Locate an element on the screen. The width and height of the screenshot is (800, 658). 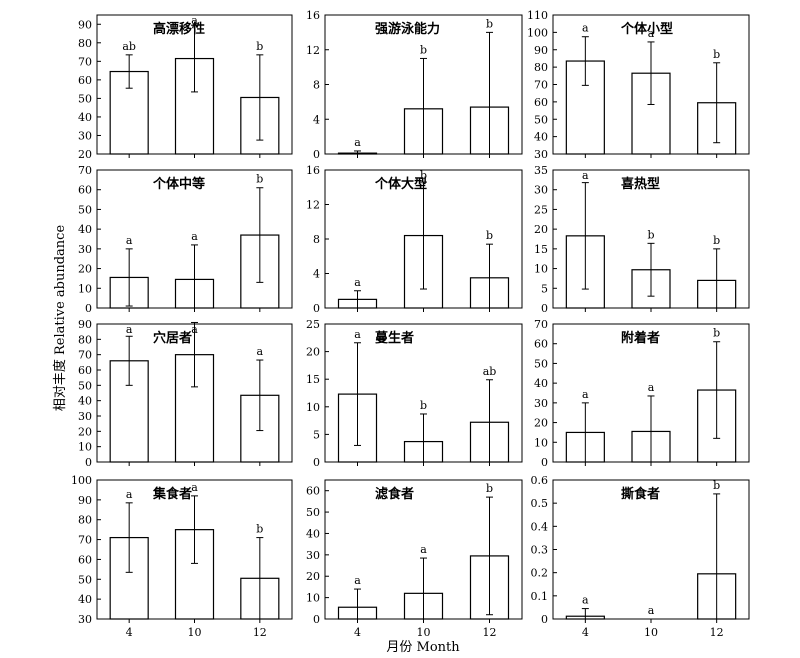
y-tick-label: 0.1 is located at coordinates (540, 596).